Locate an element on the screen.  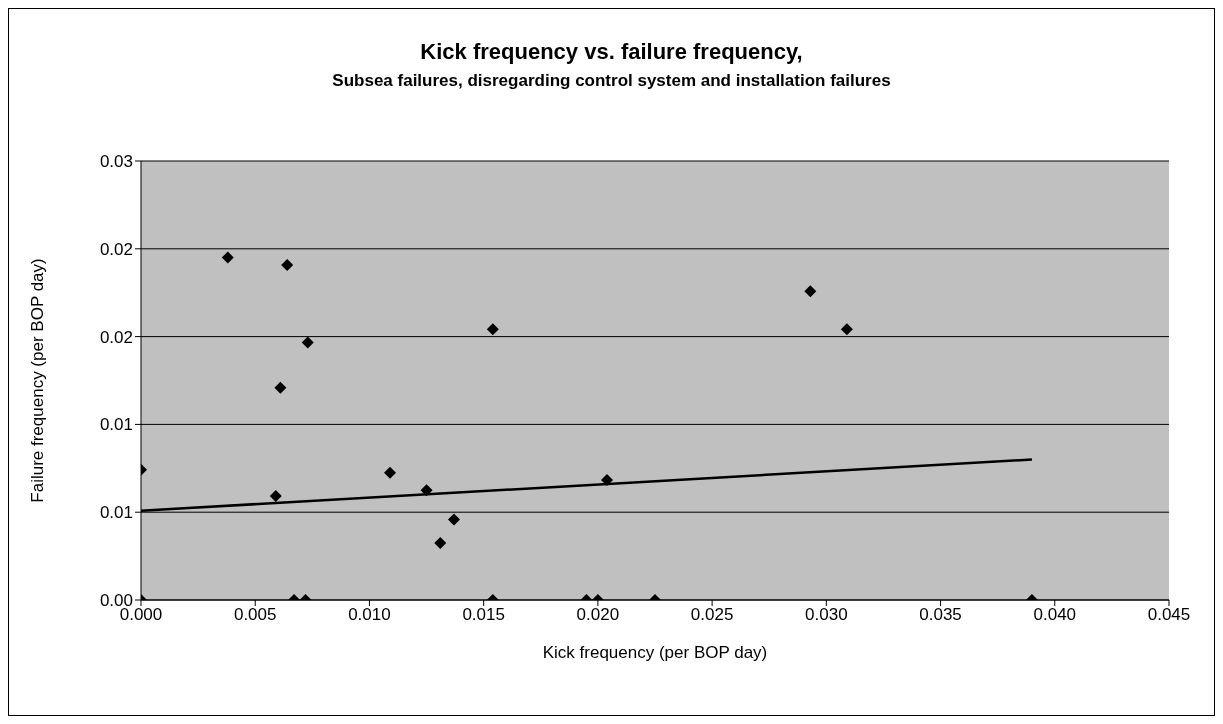
x-tick-label: 0.015 is located at coordinates (483, 615).